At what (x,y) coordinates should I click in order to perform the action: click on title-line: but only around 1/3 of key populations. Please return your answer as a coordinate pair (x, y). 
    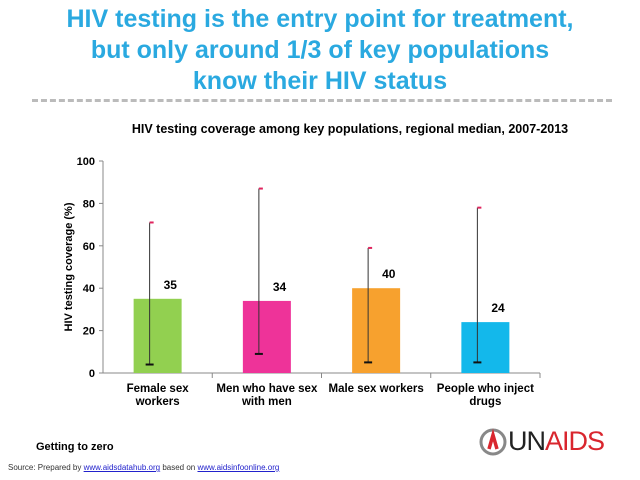
    Looking at the image, I should click on (320, 50).